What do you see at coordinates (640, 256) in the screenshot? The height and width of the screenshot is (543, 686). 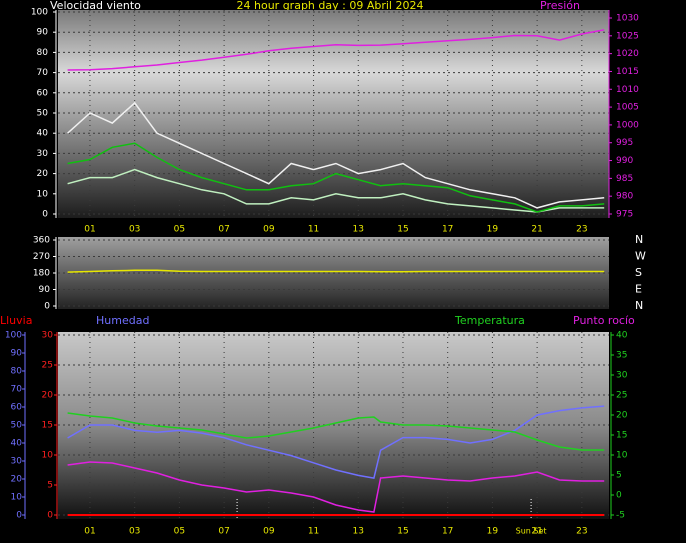 I see `y2-tick-label: W` at bounding box center [640, 256].